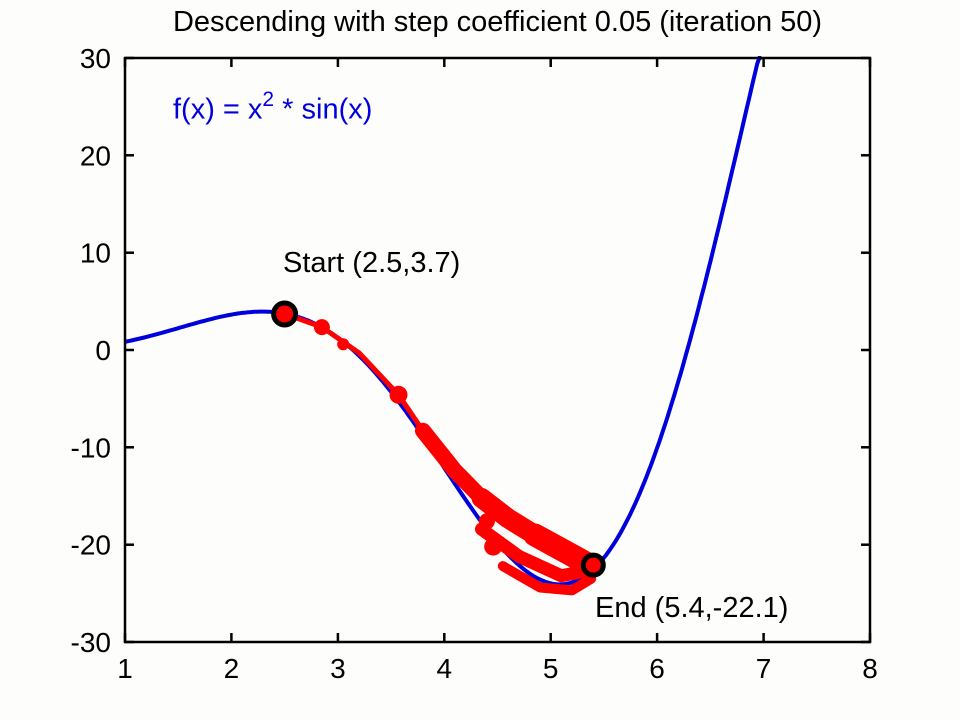 The image size is (960, 720). I want to click on start-annotation: Start (2.5,3.7), so click(372, 263).